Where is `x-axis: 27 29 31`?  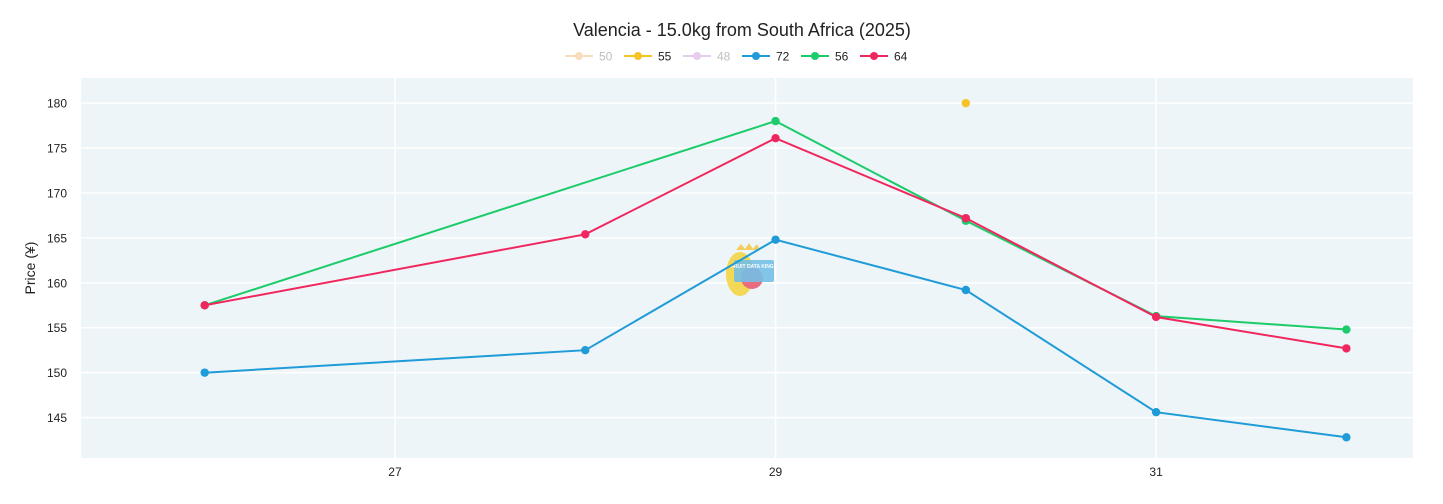
x-axis: 27 29 31 is located at coordinates (775, 472).